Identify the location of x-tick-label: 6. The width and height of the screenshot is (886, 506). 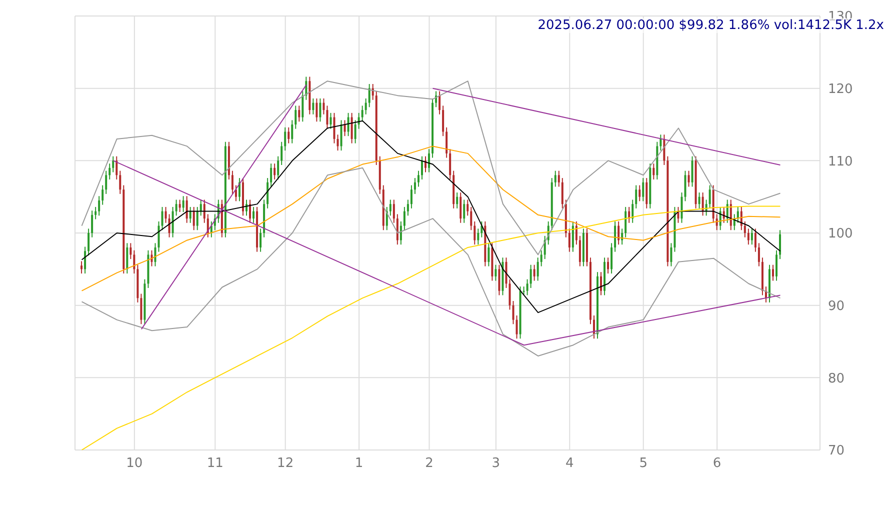
(717, 464).